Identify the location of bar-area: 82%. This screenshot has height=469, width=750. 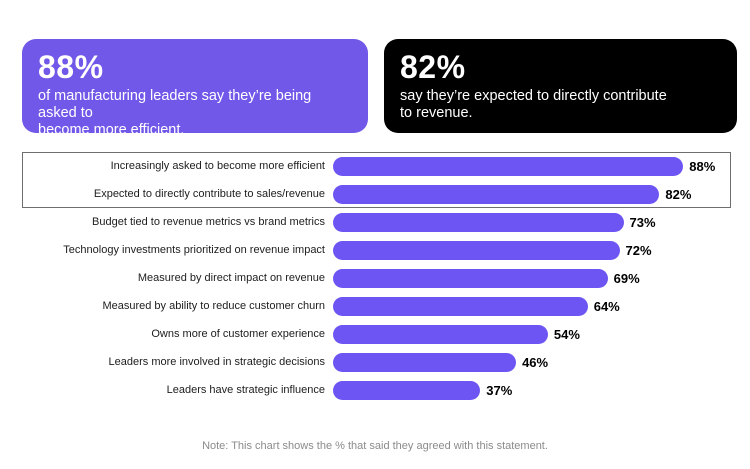
(532, 194).